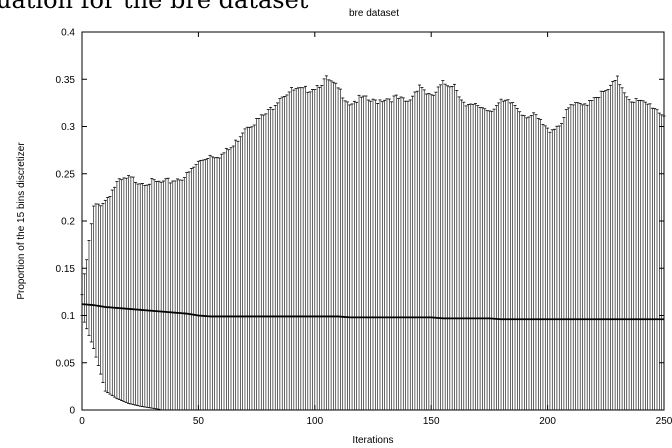 Image resolution: width=672 pixels, height=448 pixels. I want to click on y-tick-label: 0.15, so click(66, 269).